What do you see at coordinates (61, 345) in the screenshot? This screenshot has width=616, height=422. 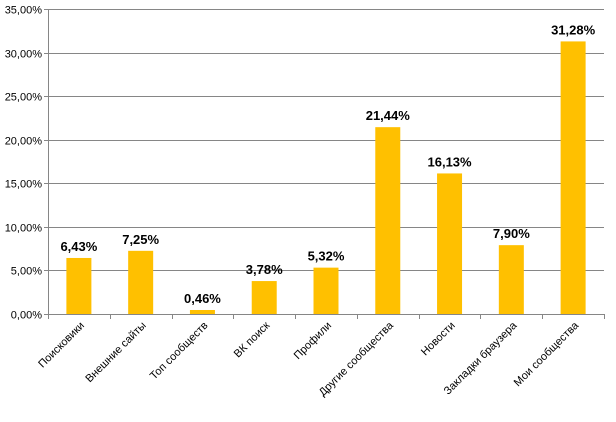 I see `x-tick-label: Поисковики` at bounding box center [61, 345].